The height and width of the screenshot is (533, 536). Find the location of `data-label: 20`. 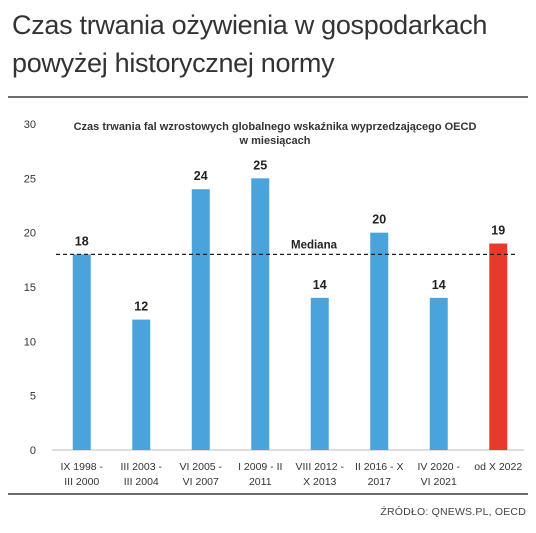

data-label: 20 is located at coordinates (379, 220).